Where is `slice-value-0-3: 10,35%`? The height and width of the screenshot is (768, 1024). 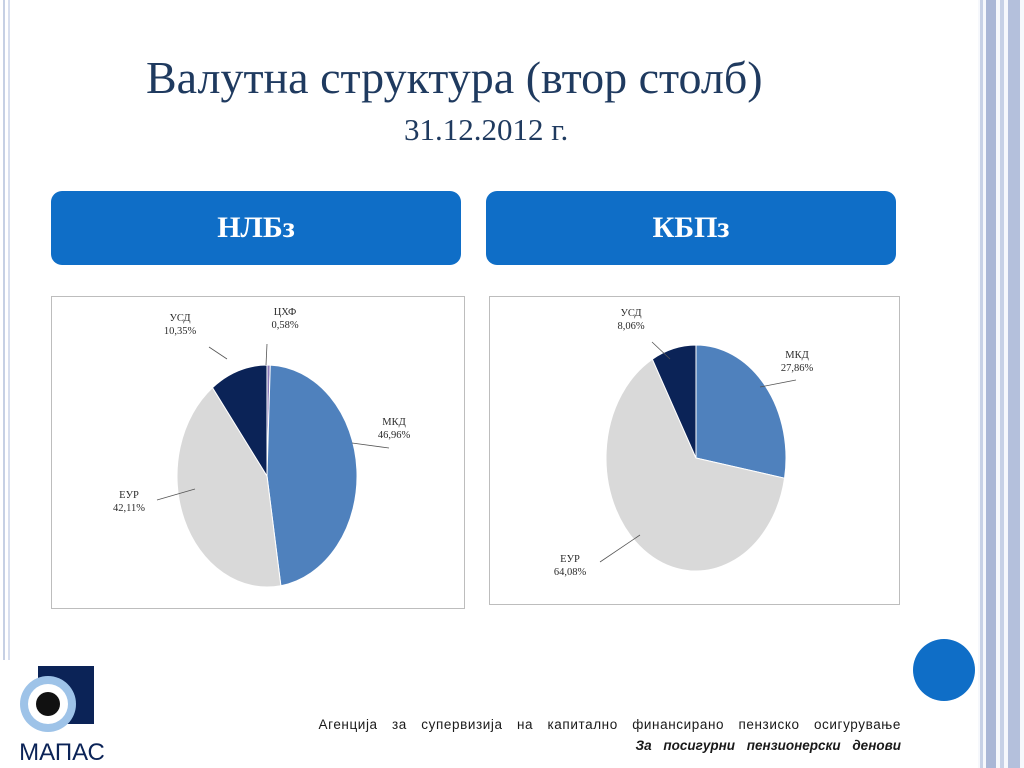
slice-value-0-3: 10,35% is located at coordinates (180, 331).